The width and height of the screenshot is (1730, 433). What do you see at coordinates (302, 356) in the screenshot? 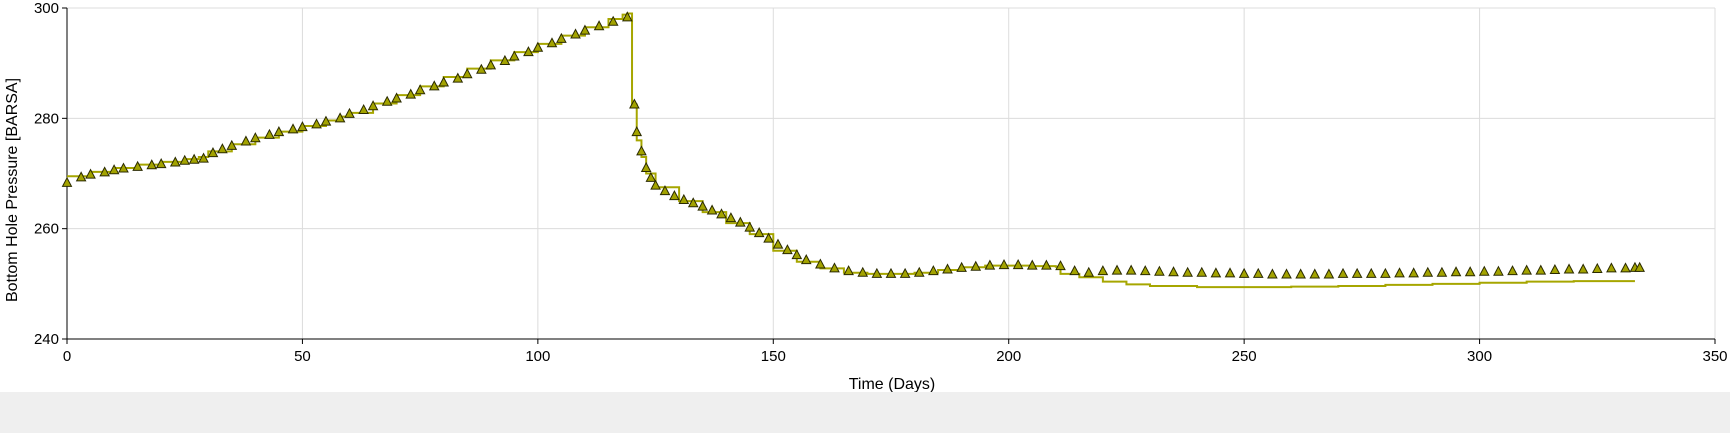
I see `x-tick-label: 50` at bounding box center [302, 356].